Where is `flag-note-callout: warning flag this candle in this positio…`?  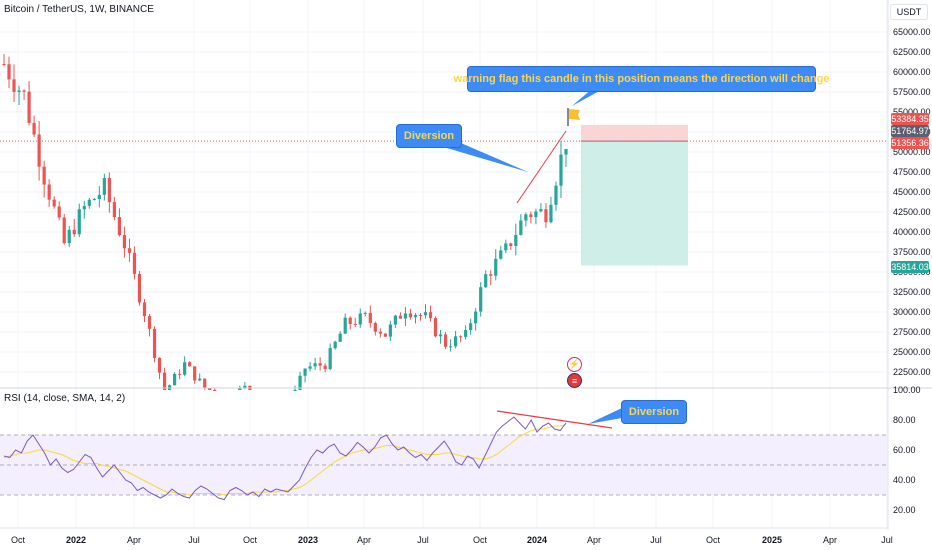 flag-note-callout: warning flag this candle in this positio… is located at coordinates (641, 79).